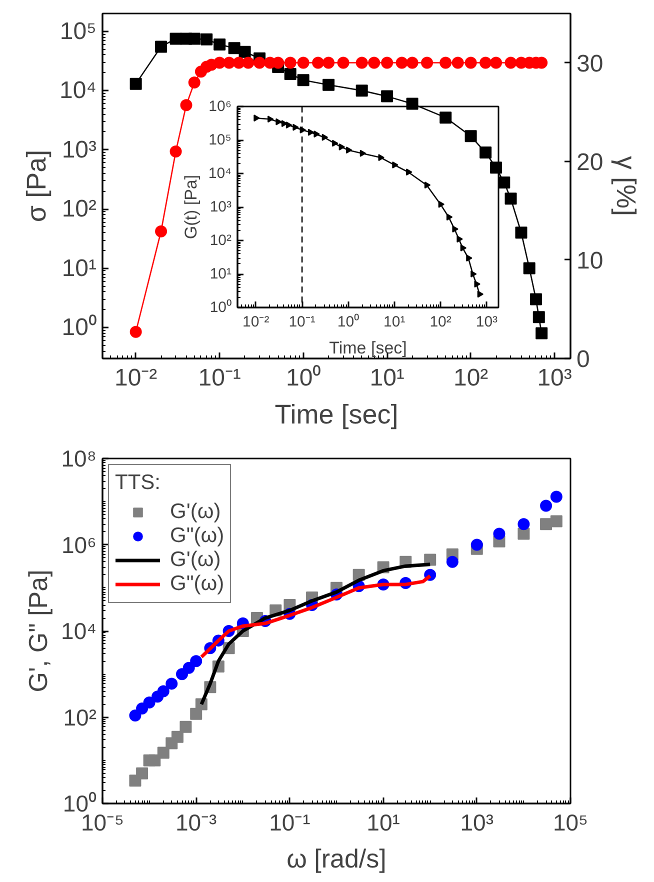  What do you see at coordinates (221, 307) in the screenshot?
I see `y-tick-label: 10⁰` at bounding box center [221, 307].